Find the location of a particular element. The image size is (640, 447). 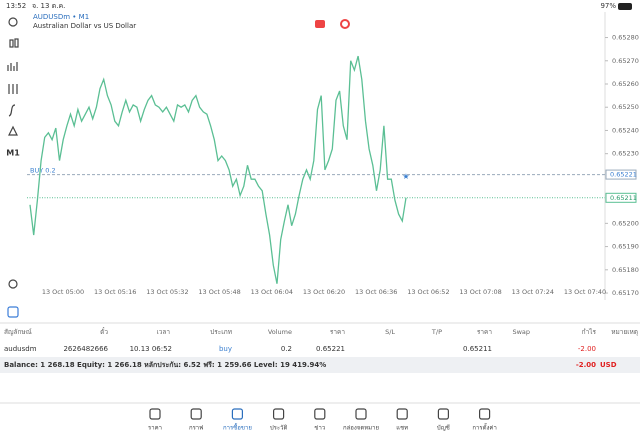

column-header: หมายเหตุ is located at coordinates (624, 332).